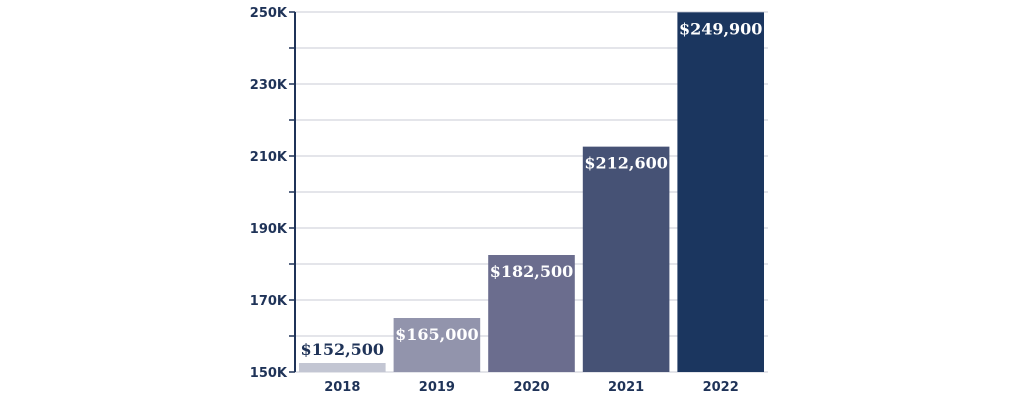 This screenshot has height=400, width=1024. Describe the element at coordinates (269, 13) in the screenshot. I see `y-tick-label: 250K` at that location.